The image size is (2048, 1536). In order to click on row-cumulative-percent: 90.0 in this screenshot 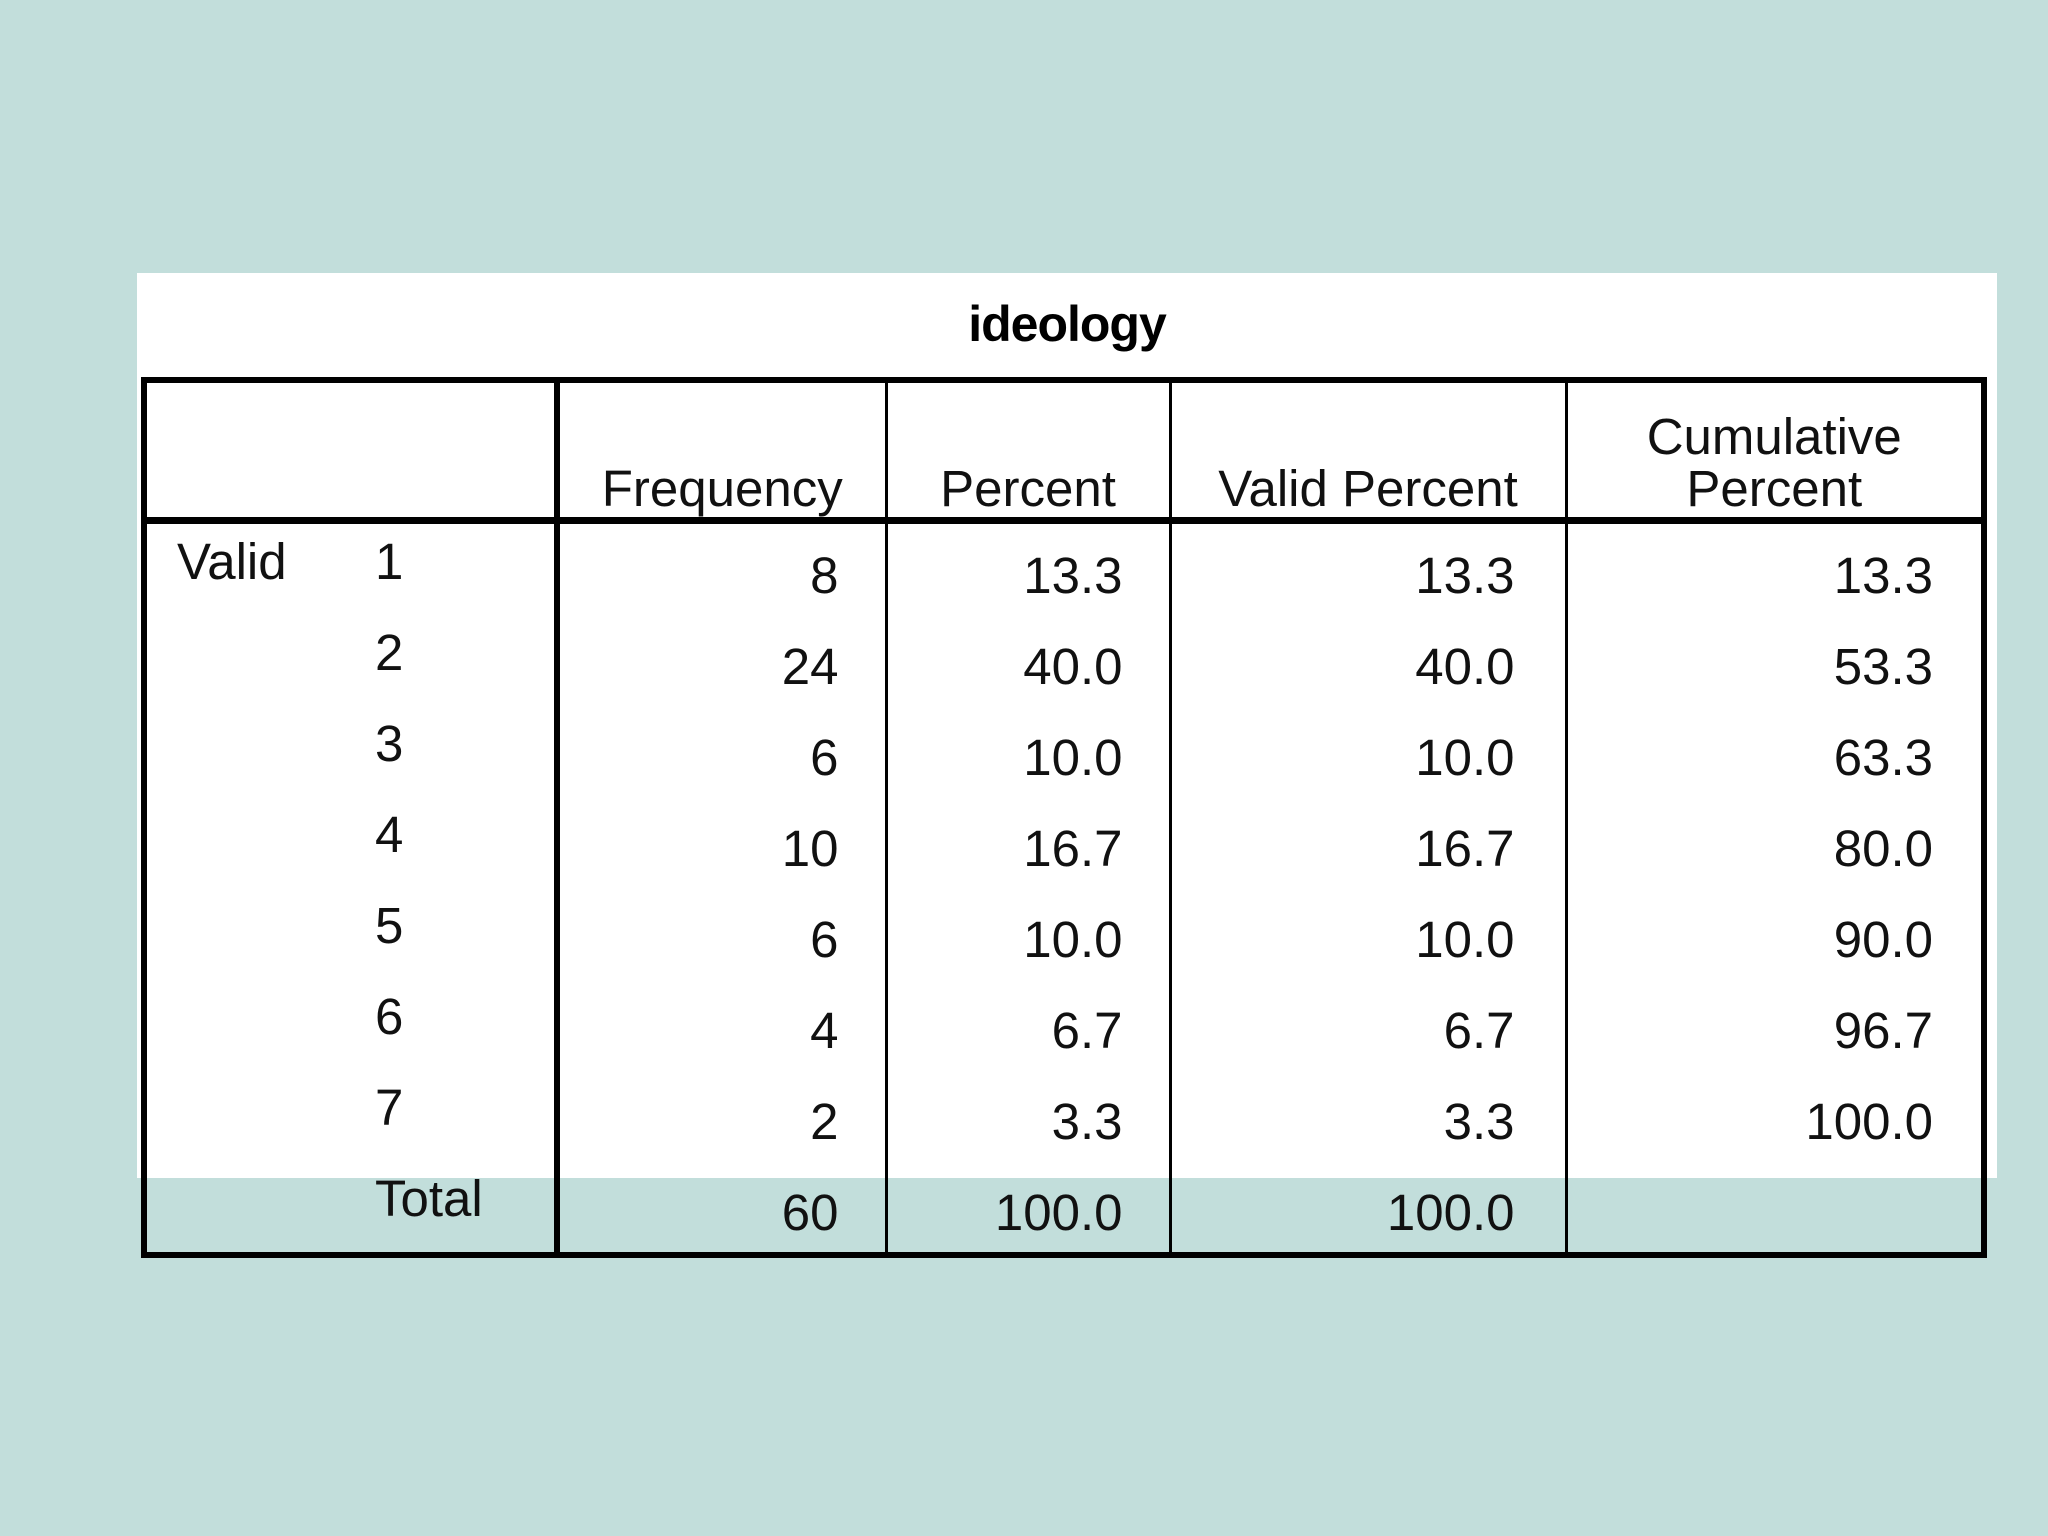, I will do `click(1883, 939)`.